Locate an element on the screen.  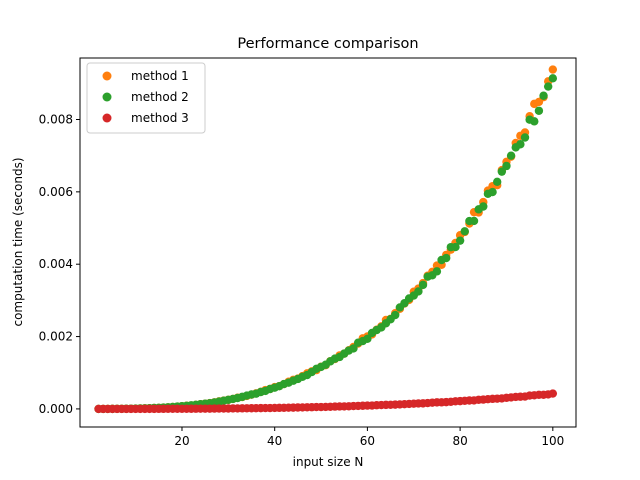
legend: method 1 method 2 method 3 is located at coordinates (146, 98).